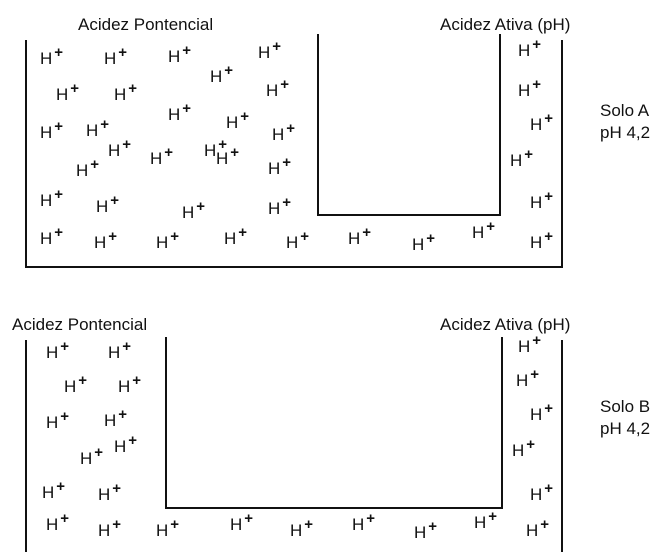  I want to click on panel-b-soil-label: Solo B, so click(625, 406).